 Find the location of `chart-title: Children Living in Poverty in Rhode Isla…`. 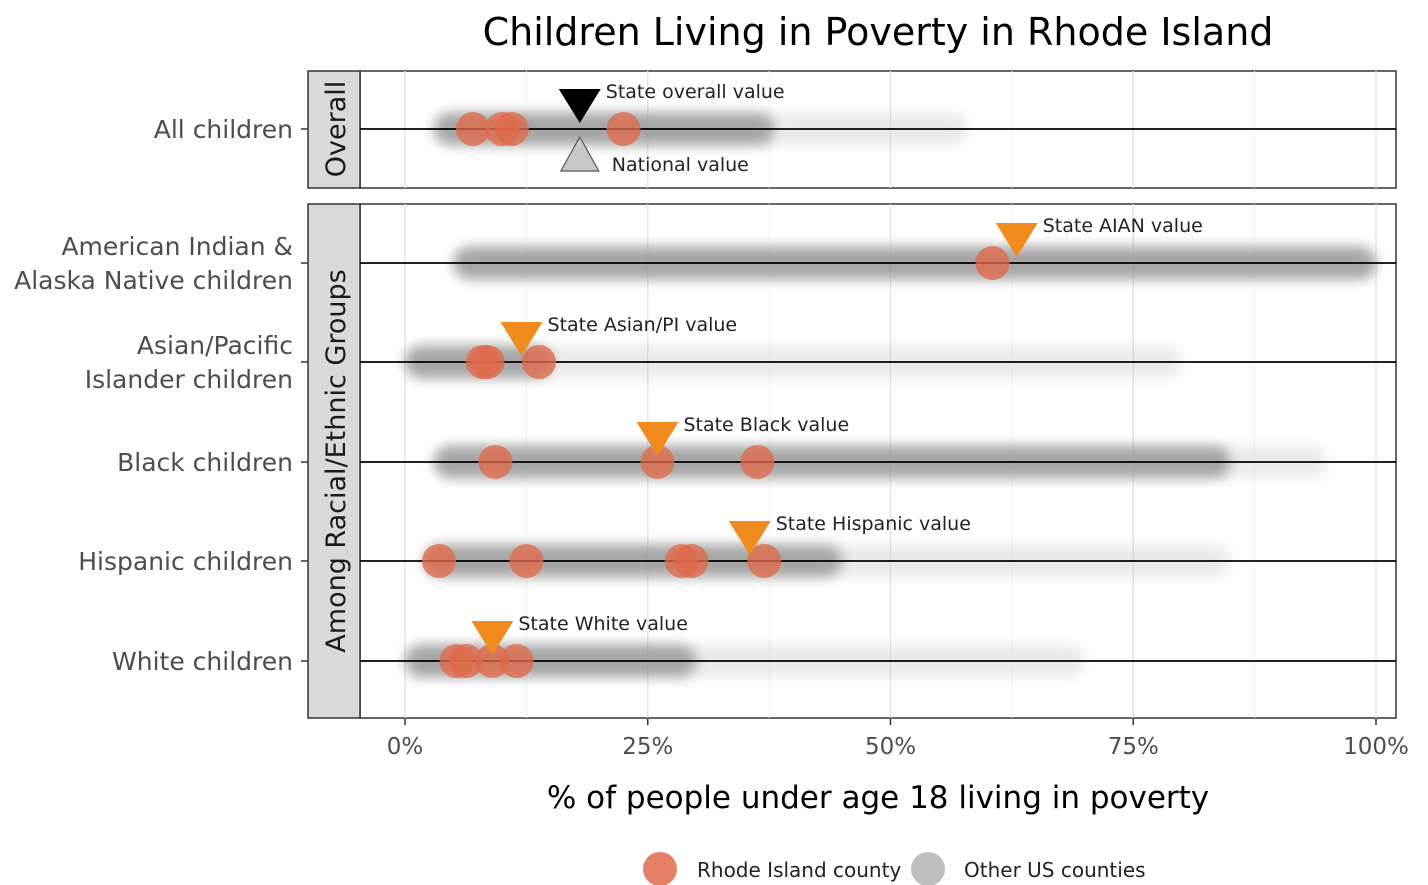

chart-title: Children Living in Poverty in Rhode Isla… is located at coordinates (878, 32).